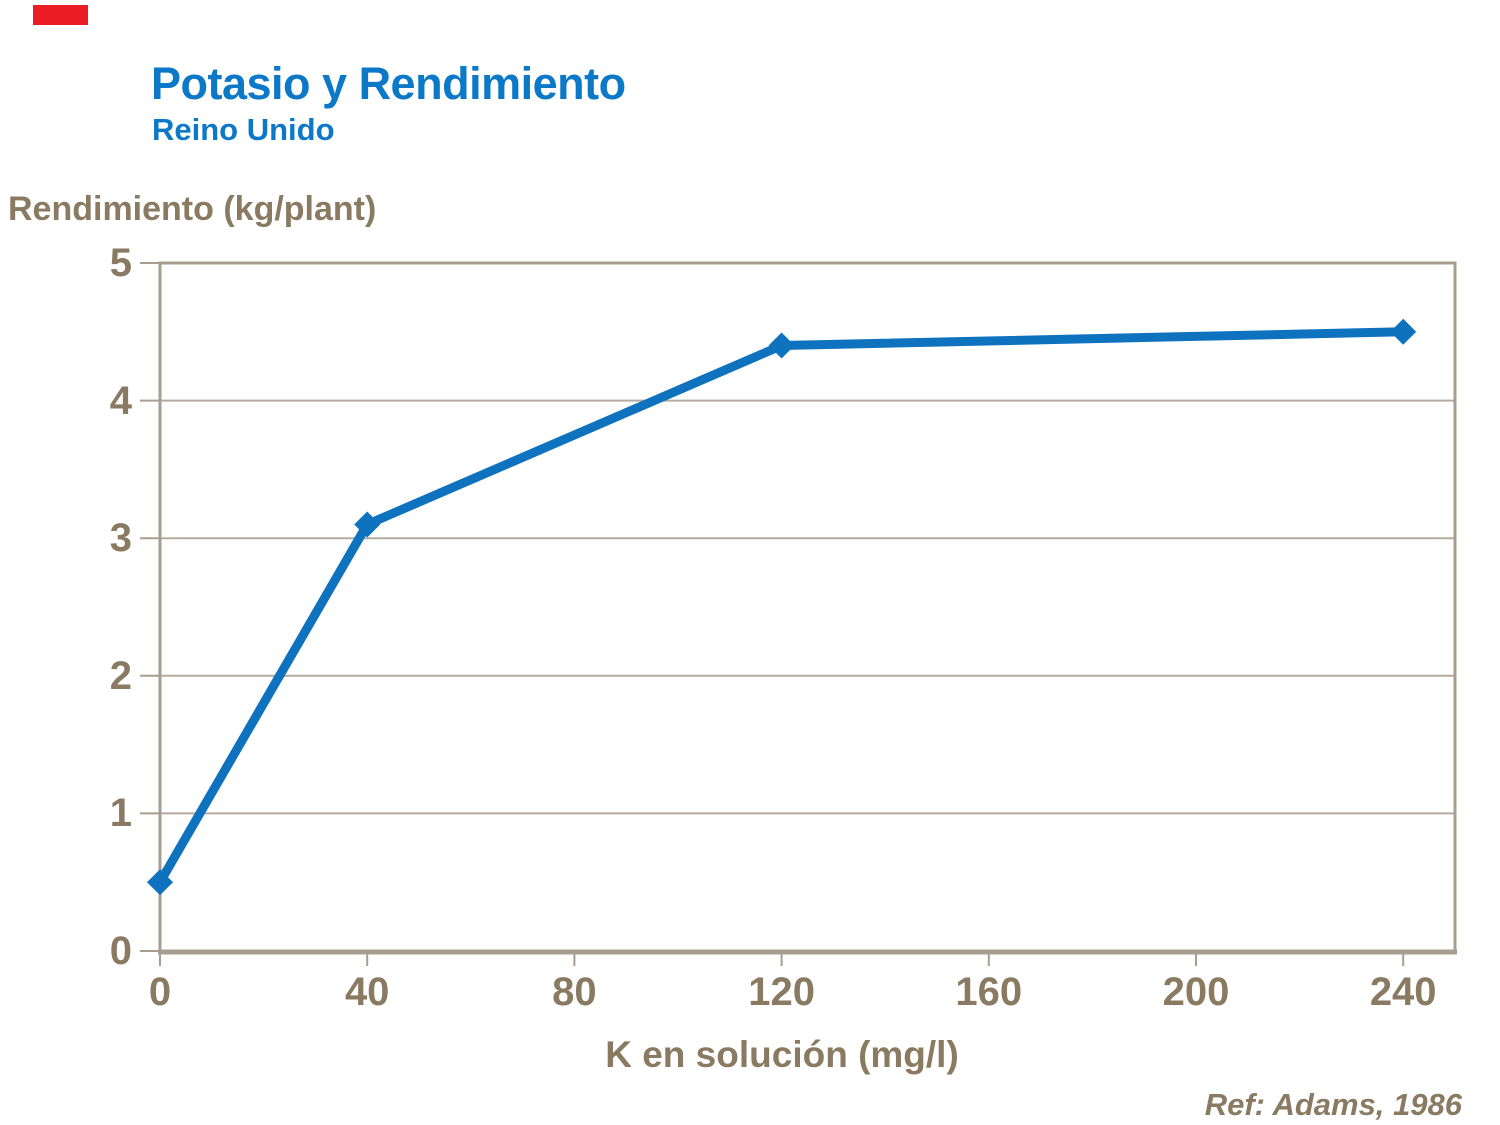 Image resolution: width=1500 pixels, height=1125 pixels. Describe the element at coordinates (120, 400) in the screenshot. I see `y-tick-label: 4` at that location.